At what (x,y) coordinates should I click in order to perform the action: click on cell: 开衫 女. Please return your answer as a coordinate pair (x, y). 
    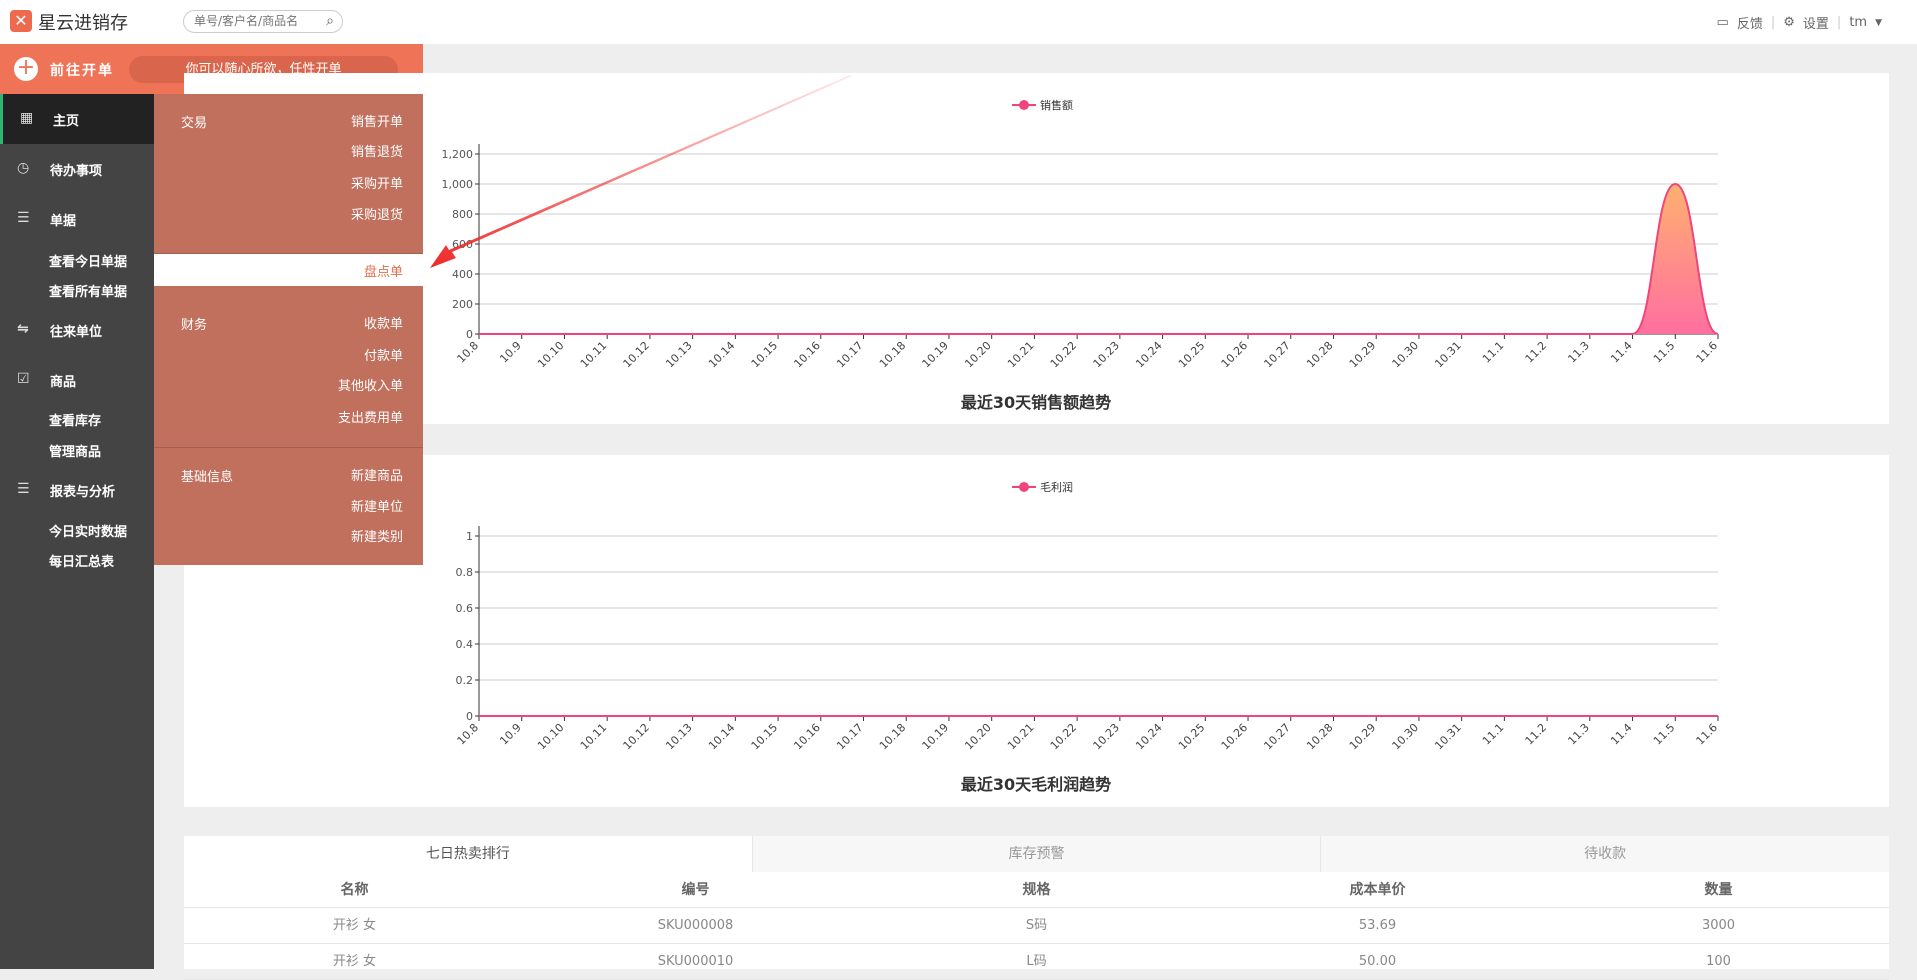
    Looking at the image, I should click on (354, 925).